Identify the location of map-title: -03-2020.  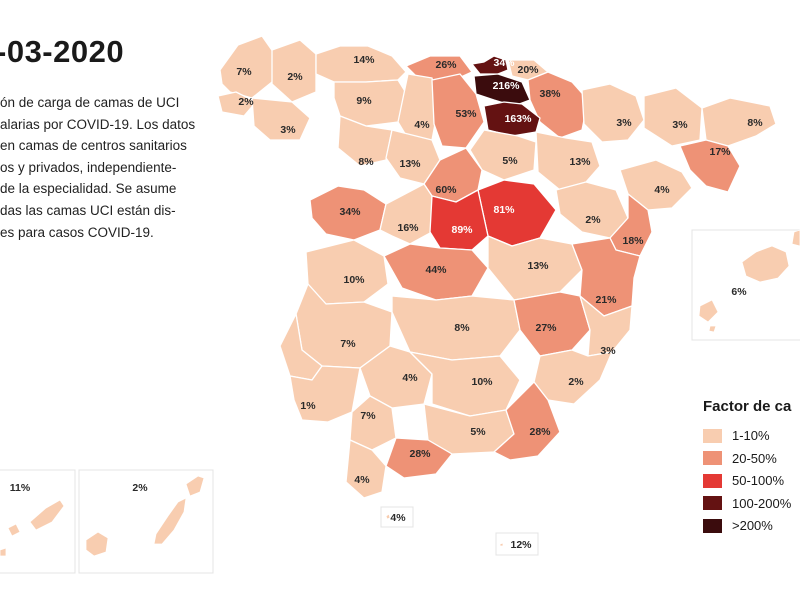
(62, 51).